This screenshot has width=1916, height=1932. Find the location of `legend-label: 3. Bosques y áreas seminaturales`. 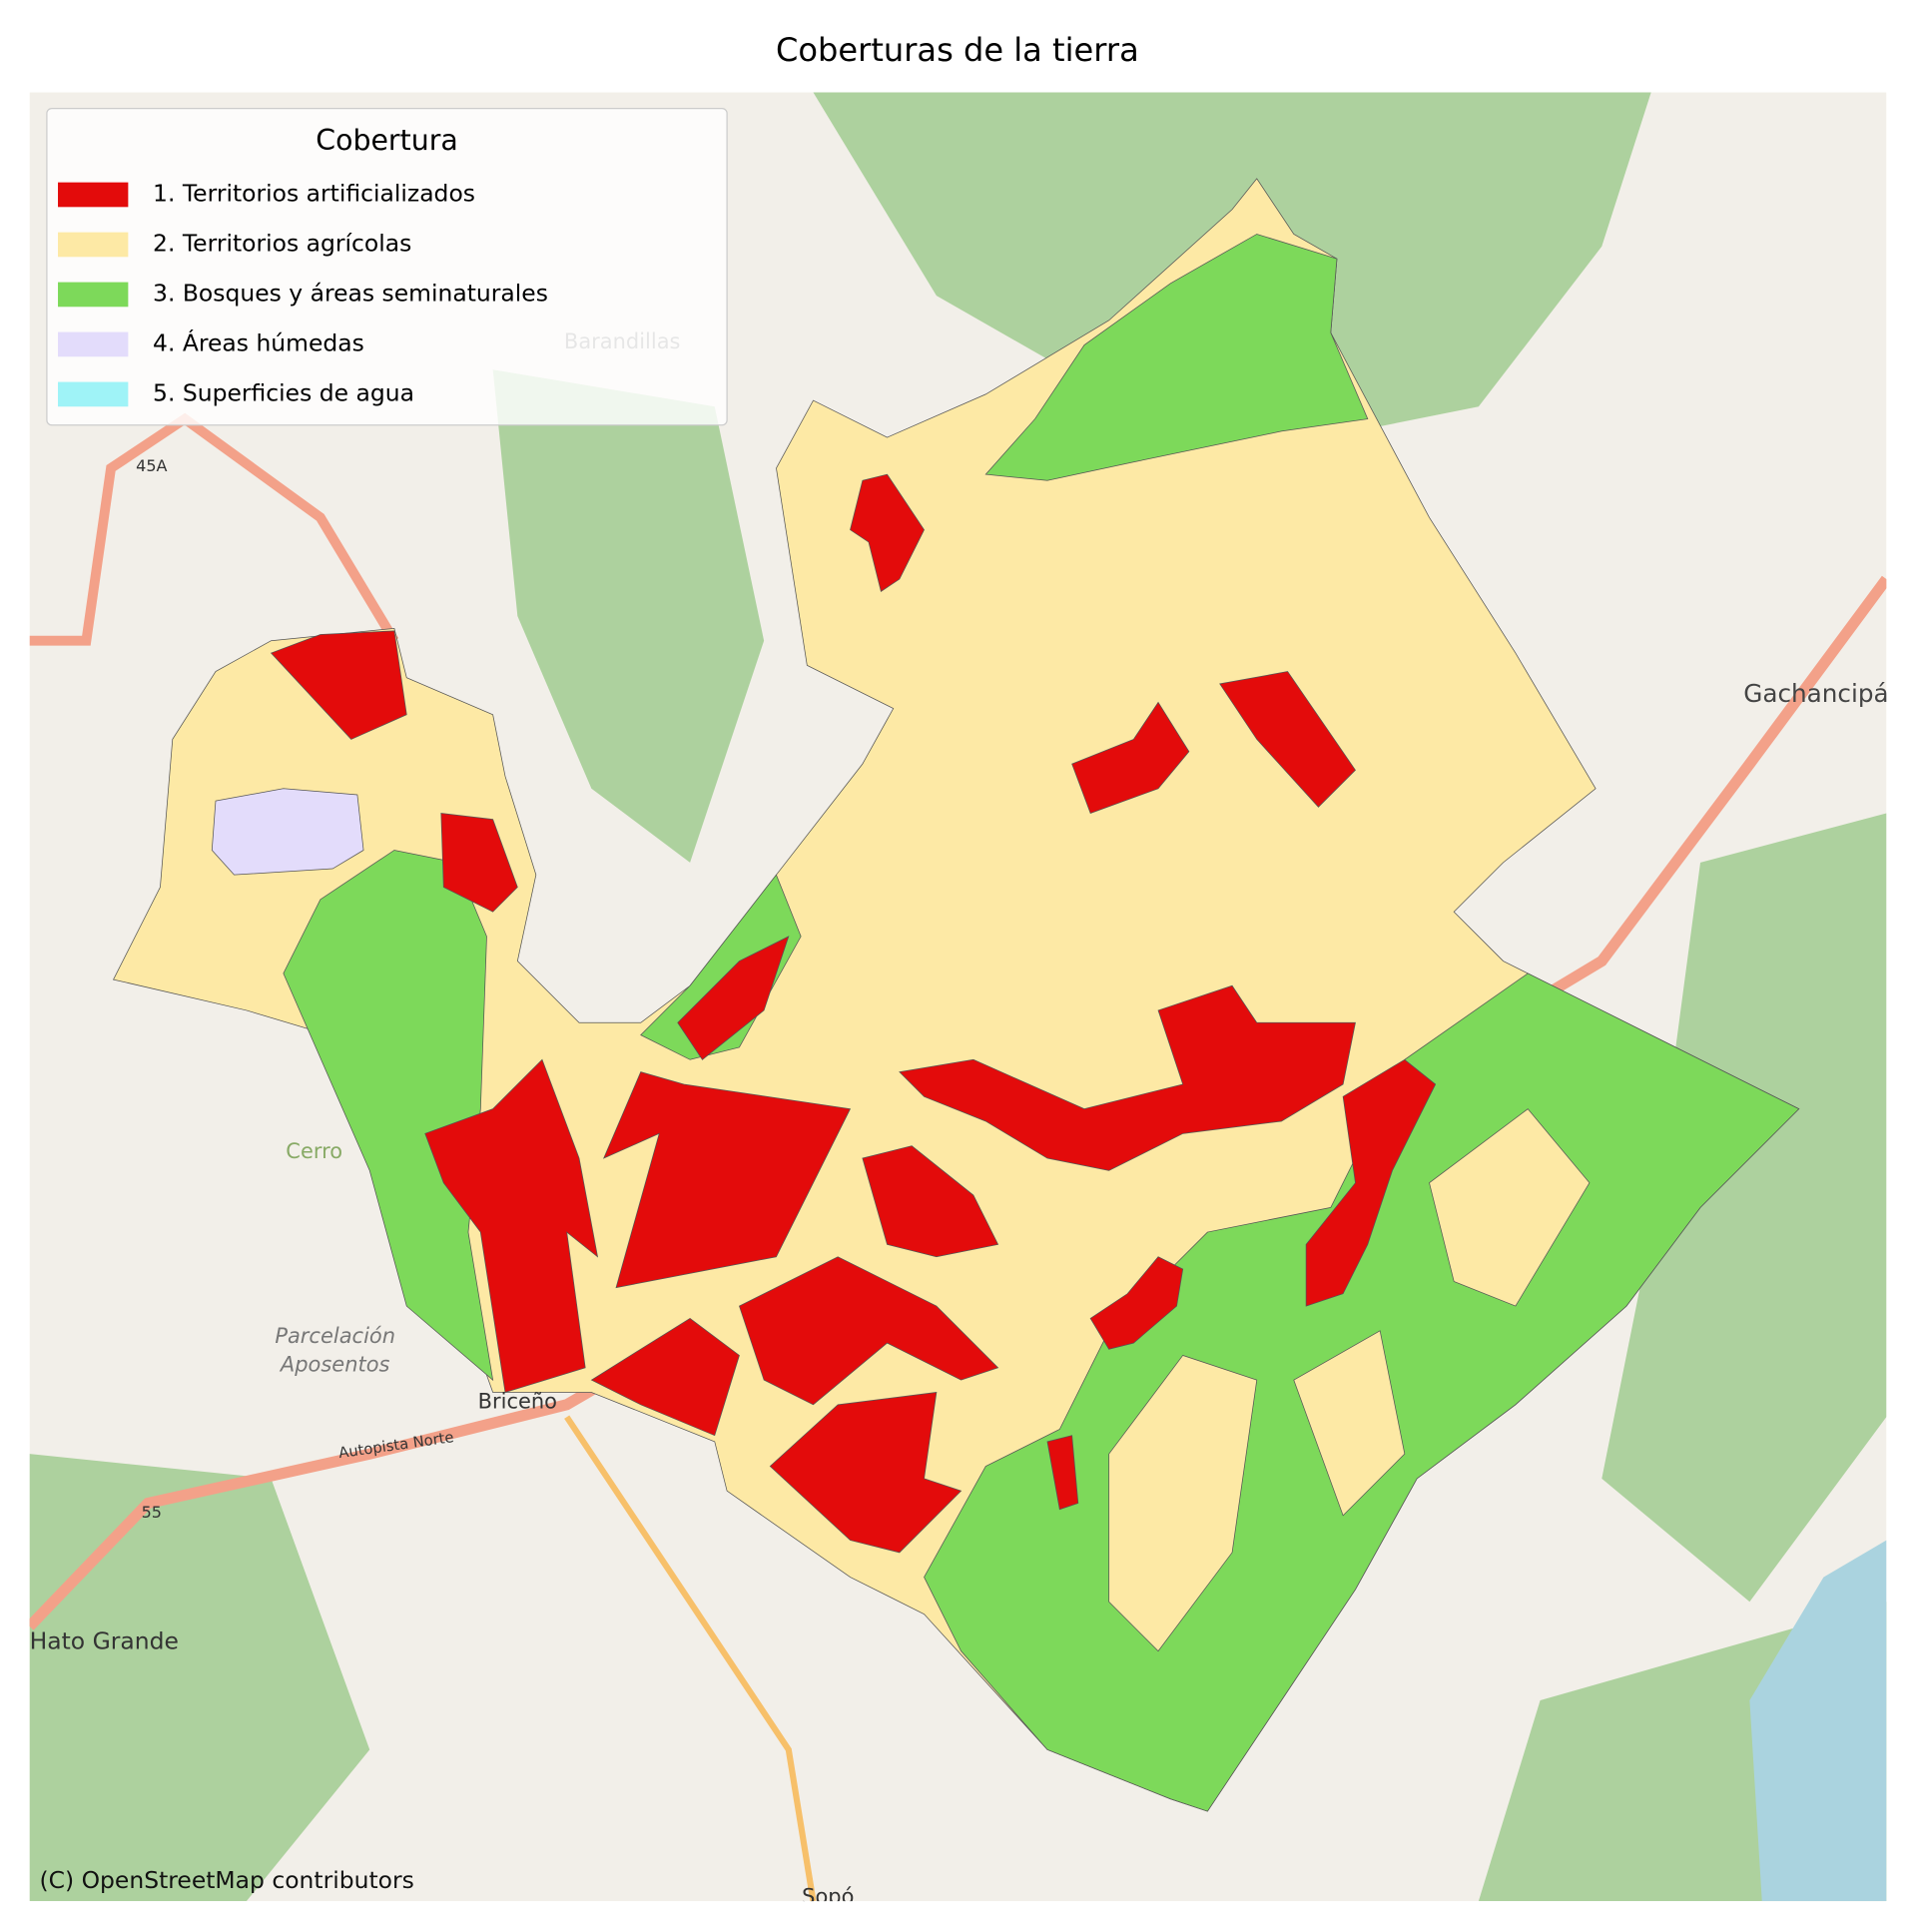

legend-label: 3. Bosques y áreas seminaturales is located at coordinates (350, 293).